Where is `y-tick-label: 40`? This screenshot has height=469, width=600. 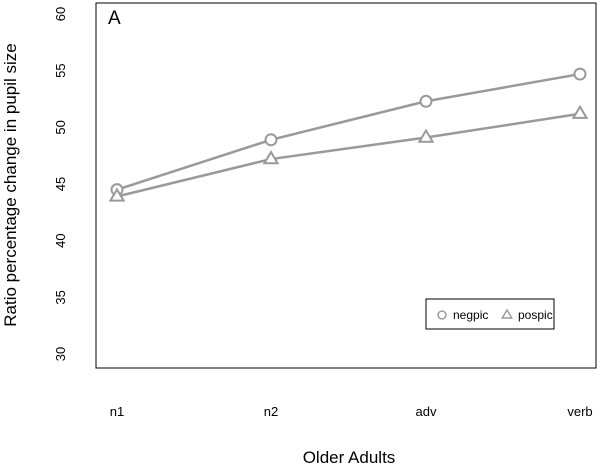 y-tick-label: 40 is located at coordinates (60, 240).